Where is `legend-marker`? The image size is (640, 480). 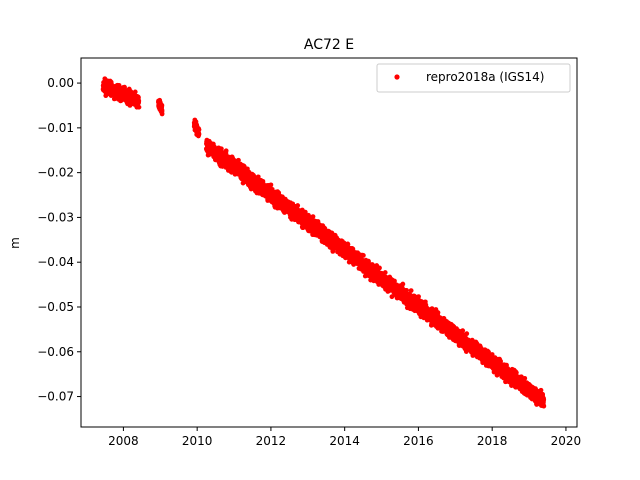 legend-marker is located at coordinates (397, 77).